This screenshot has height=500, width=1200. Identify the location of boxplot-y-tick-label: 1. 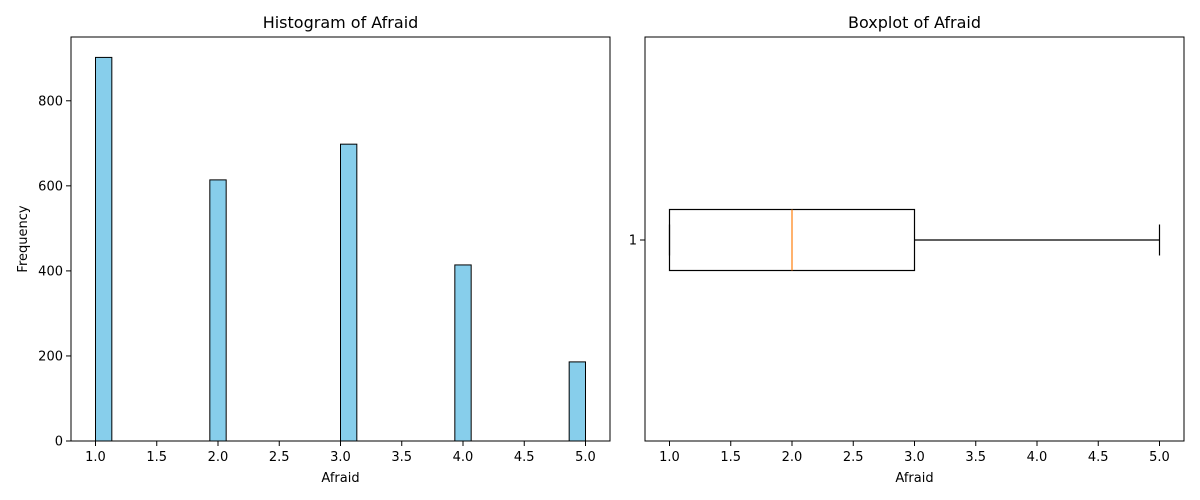
(633, 241).